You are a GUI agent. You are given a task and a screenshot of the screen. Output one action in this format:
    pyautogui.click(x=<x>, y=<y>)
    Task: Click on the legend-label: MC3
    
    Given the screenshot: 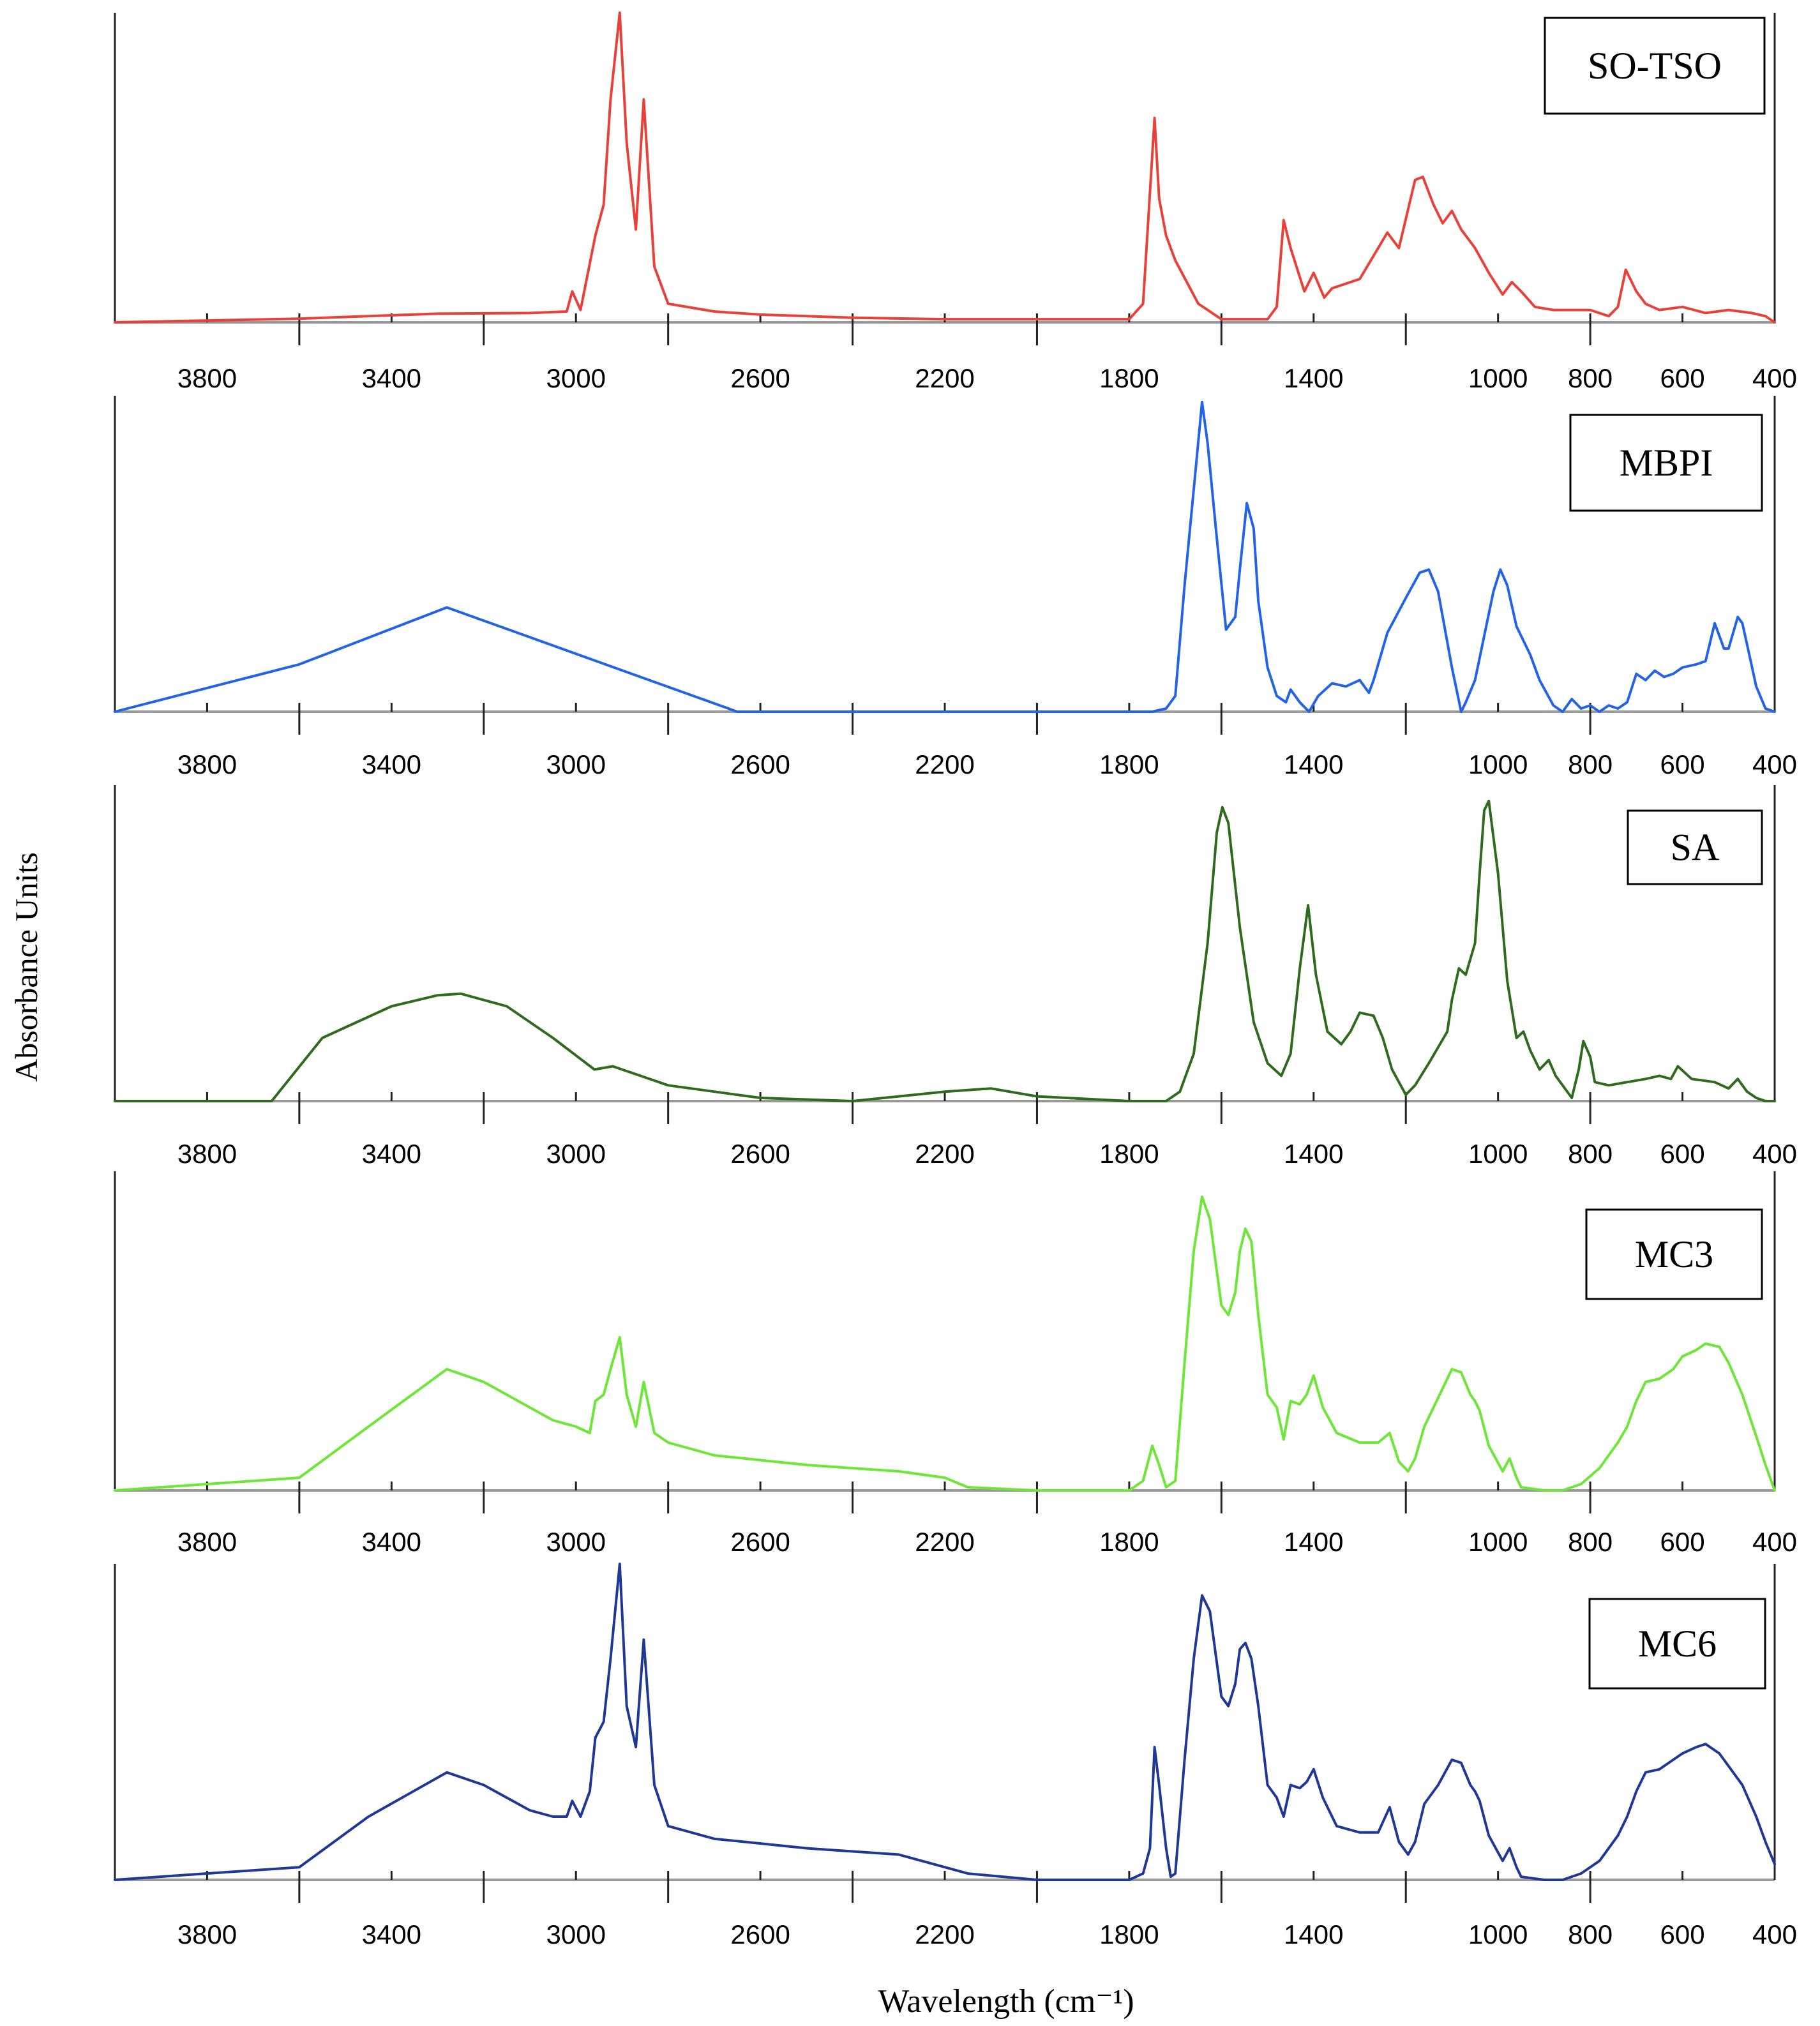 What is the action you would take?
    pyautogui.click(x=1674, y=1254)
    